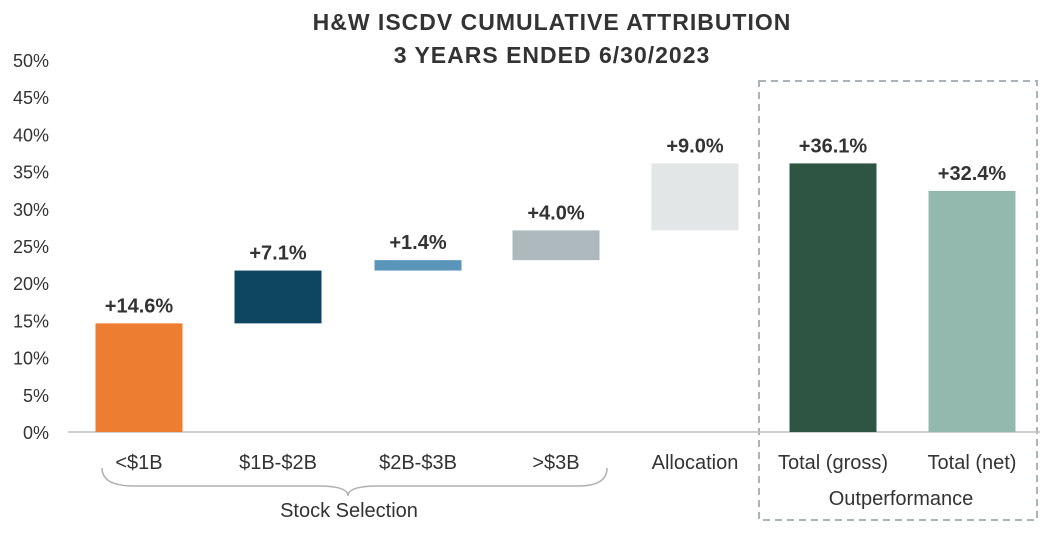 This screenshot has height=533, width=1045. I want to click on category-label: <$1B, so click(138, 463).